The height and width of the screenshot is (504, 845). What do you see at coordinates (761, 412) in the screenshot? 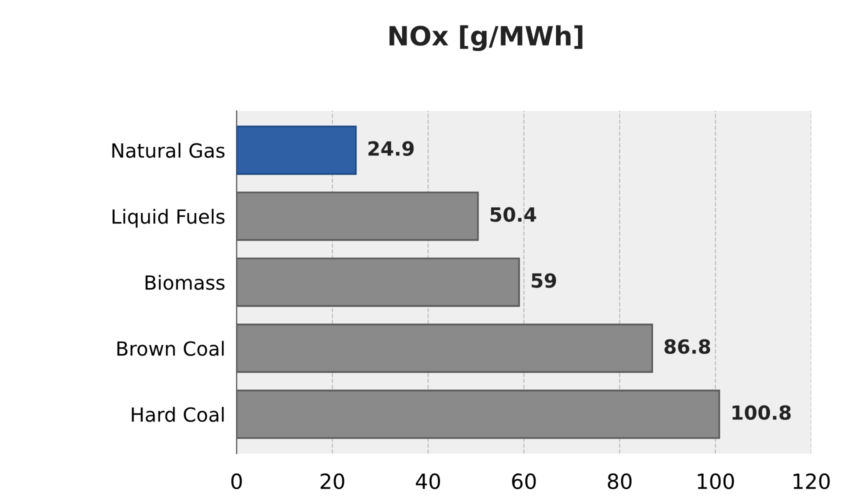
I see `data-label: 100.8` at bounding box center [761, 412].